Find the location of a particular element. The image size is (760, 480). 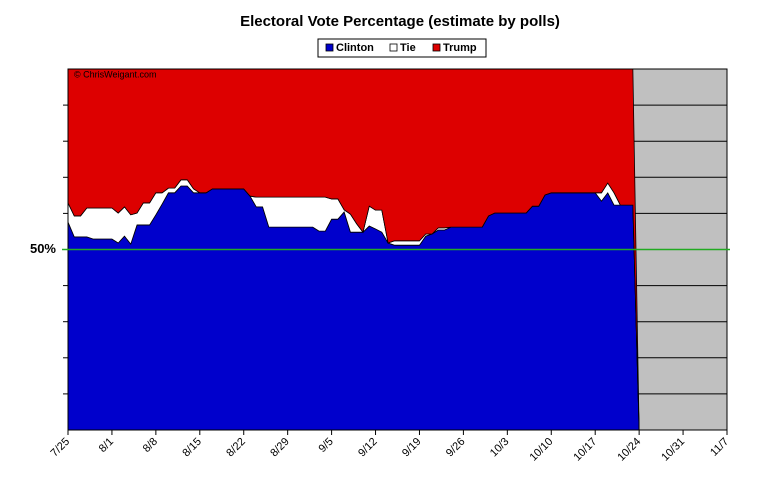

watermark: © ChrisWeigant.com is located at coordinates (115, 74).